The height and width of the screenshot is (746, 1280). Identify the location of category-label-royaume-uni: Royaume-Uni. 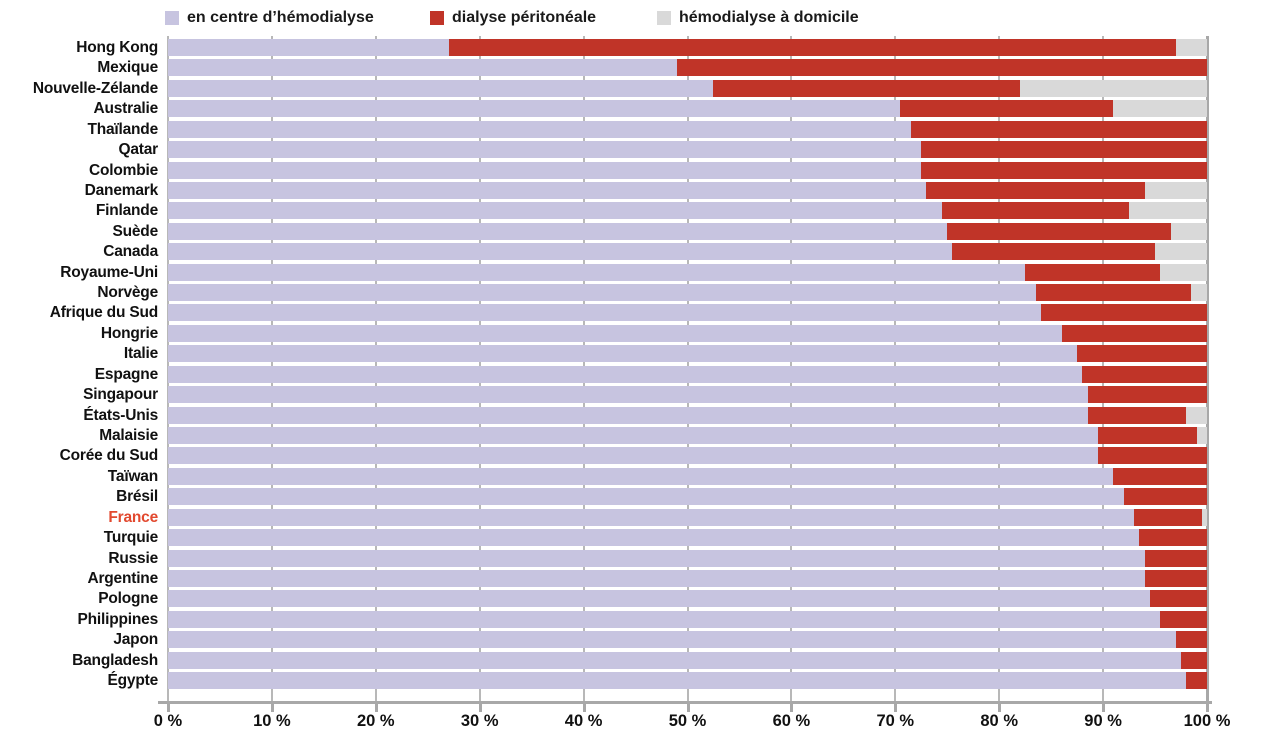
(109, 272).